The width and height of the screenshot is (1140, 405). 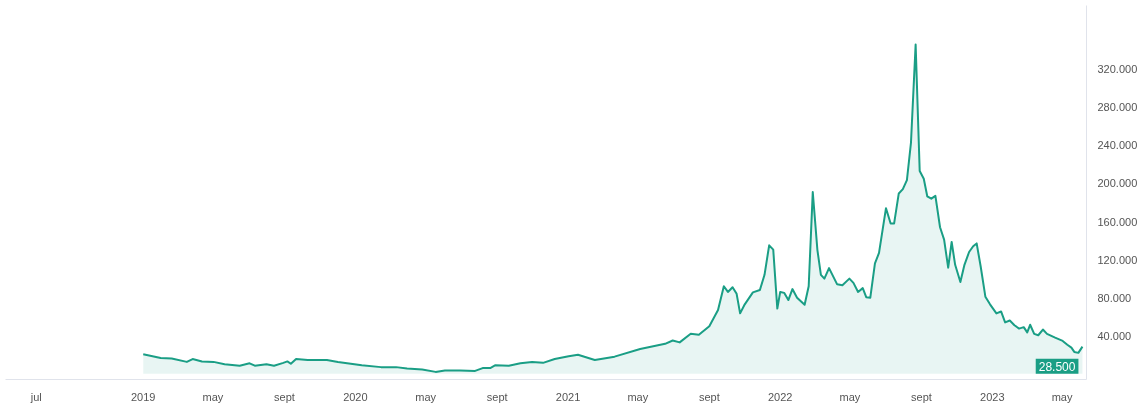 I want to click on y-tick-label: 240.000, so click(x=1117, y=145).